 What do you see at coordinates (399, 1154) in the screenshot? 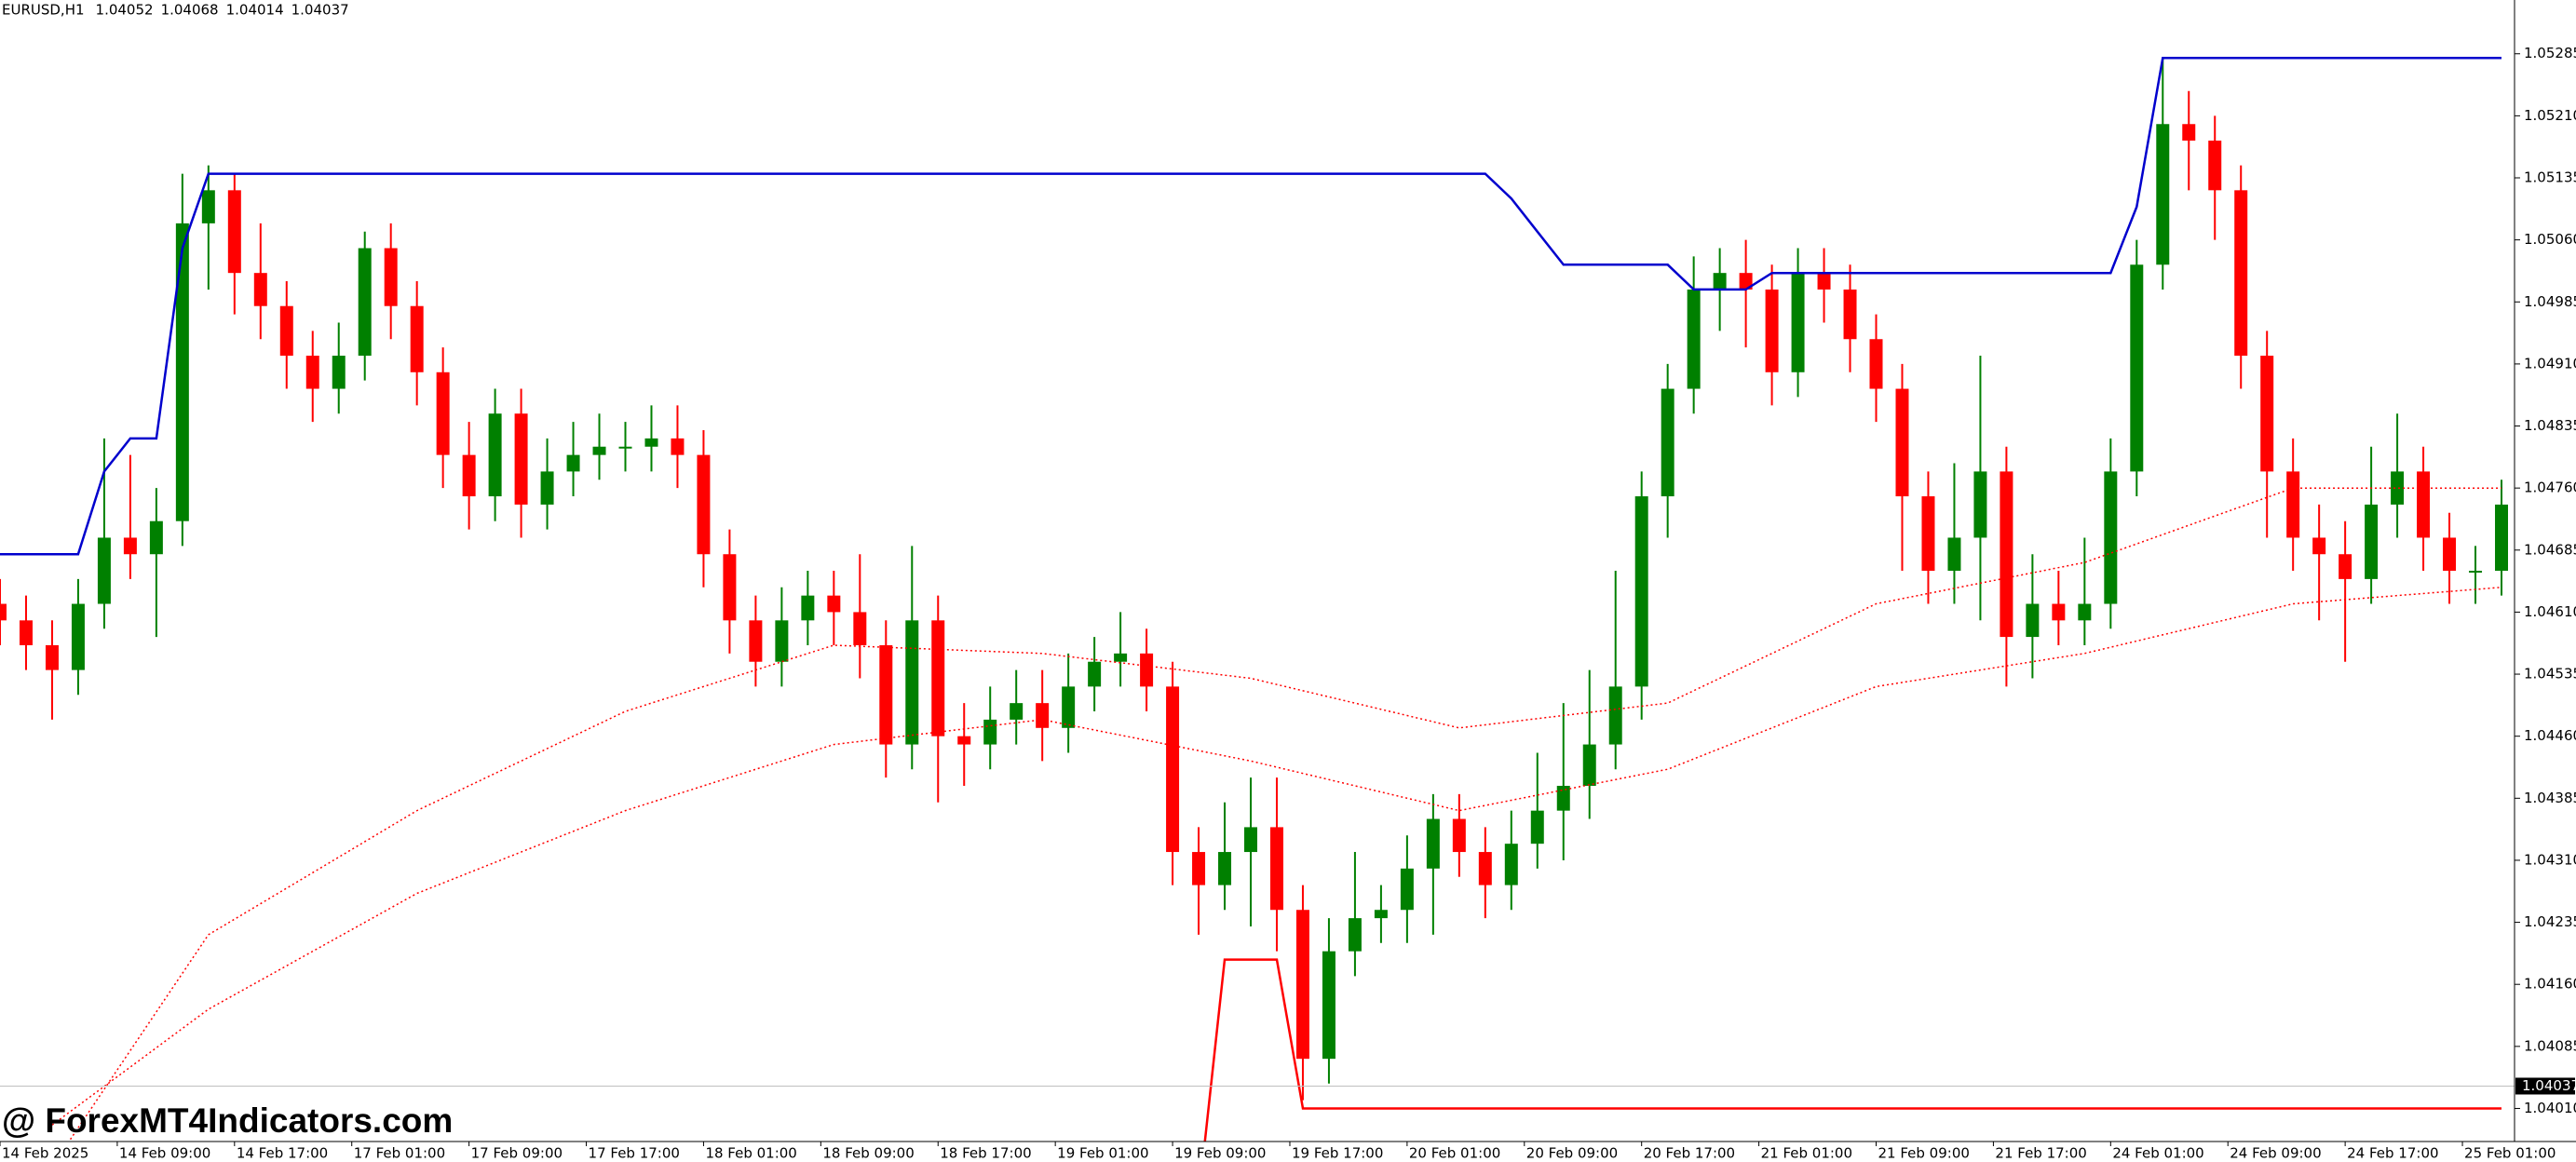
I see `x-tick-label: 17 Feb 01:00` at bounding box center [399, 1154].